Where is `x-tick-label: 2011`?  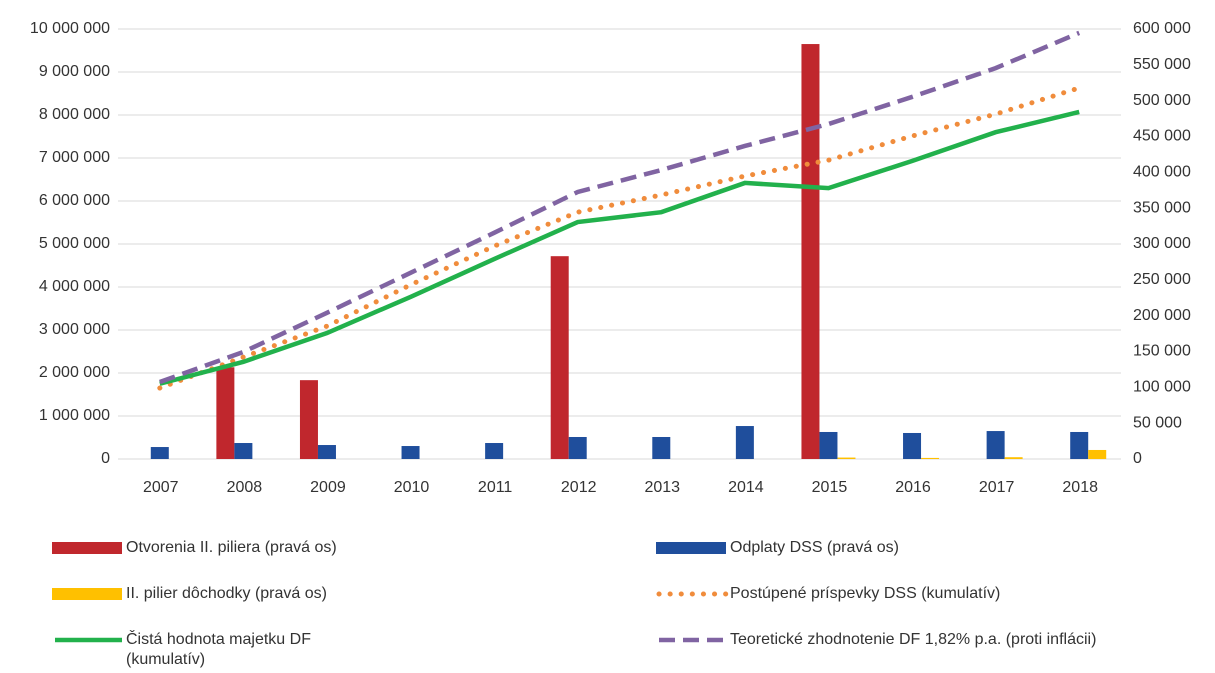 x-tick-label: 2011 is located at coordinates (495, 487).